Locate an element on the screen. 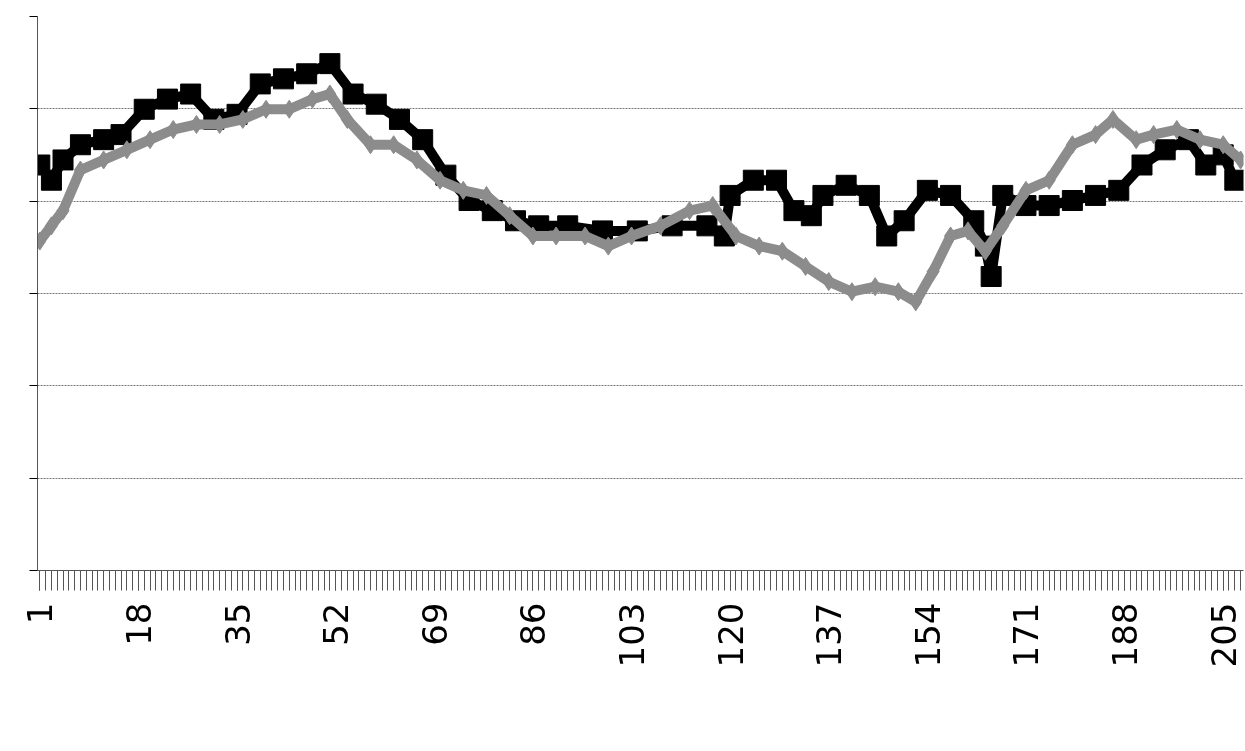 The height and width of the screenshot is (751, 1245). x-tick-label: 120 is located at coordinates (730, 635).